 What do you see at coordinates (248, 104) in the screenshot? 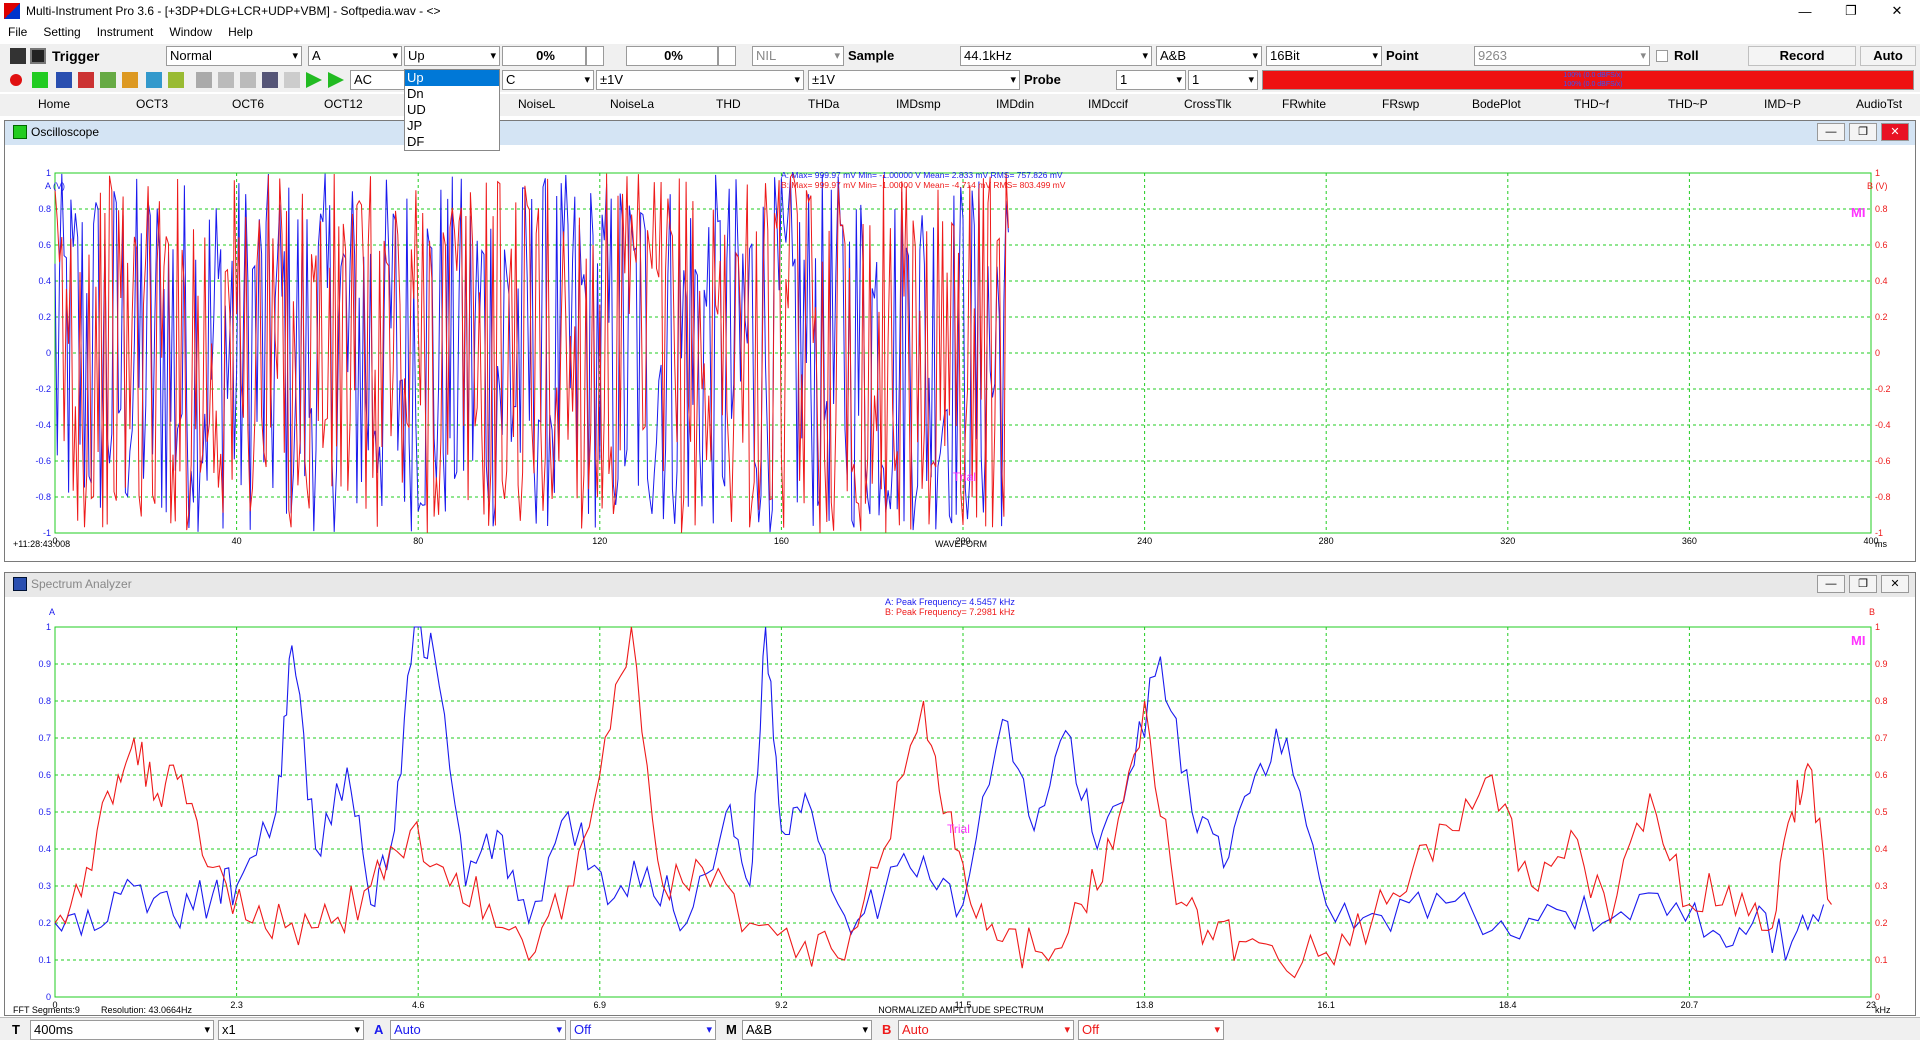
I see `tab-oct6: OCT6` at bounding box center [248, 104].